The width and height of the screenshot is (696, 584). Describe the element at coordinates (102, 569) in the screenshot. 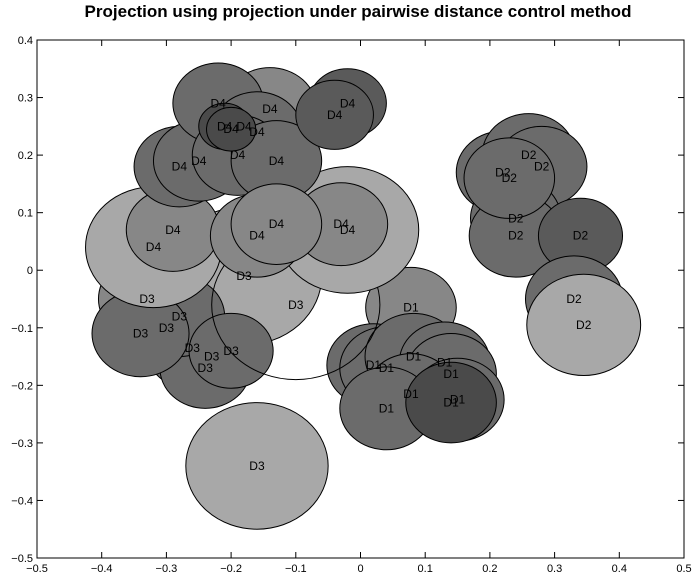

I see `x-tick-label: −0.4` at that location.